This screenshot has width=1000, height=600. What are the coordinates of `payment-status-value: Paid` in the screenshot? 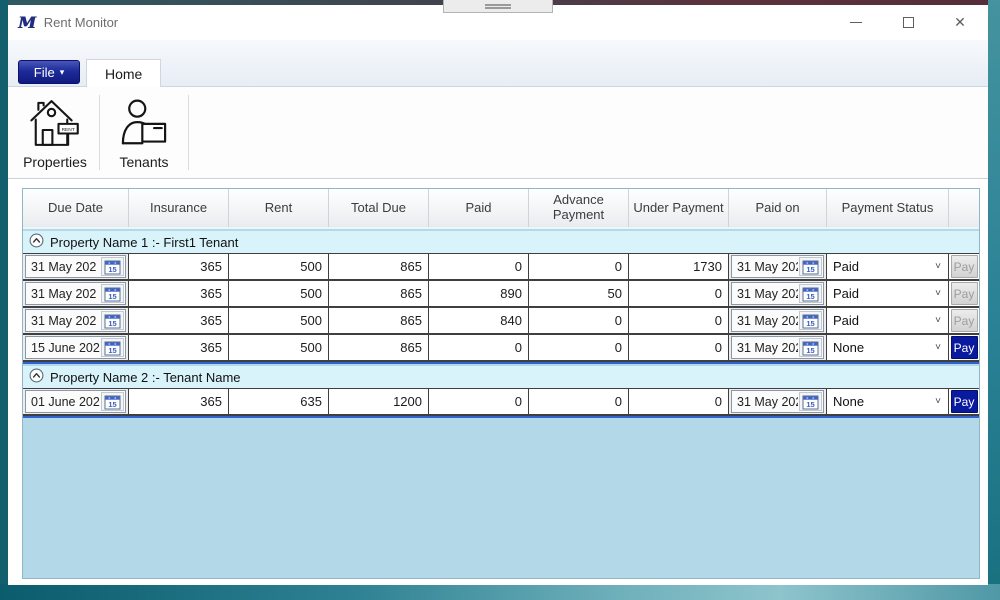 It's located at (846, 293).